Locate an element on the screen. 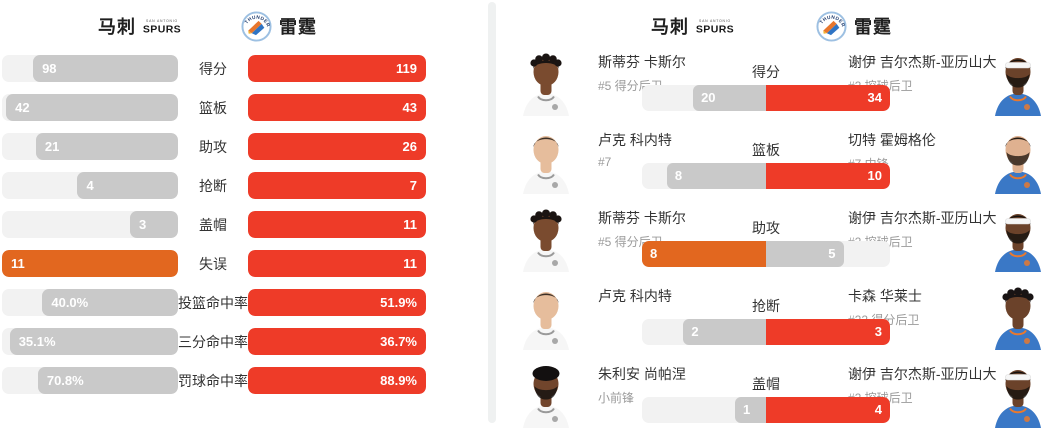 The width and height of the screenshot is (1050, 435). spurs-stat-value: 3 is located at coordinates (143, 224).